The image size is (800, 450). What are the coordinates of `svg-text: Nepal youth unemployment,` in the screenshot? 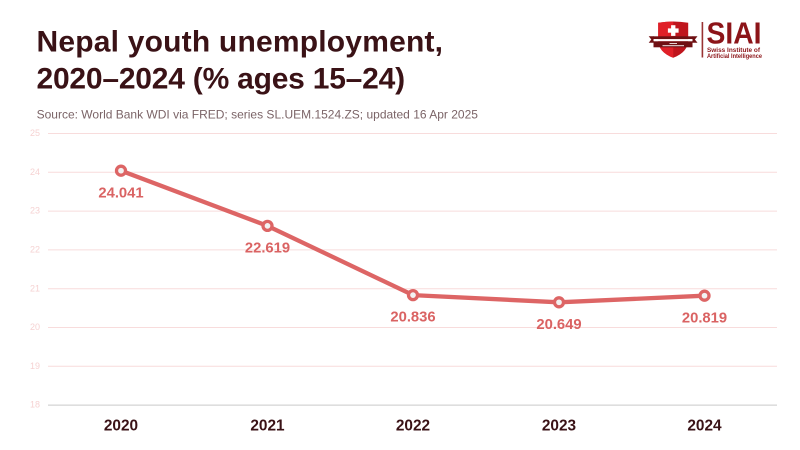 It's located at (240, 42).